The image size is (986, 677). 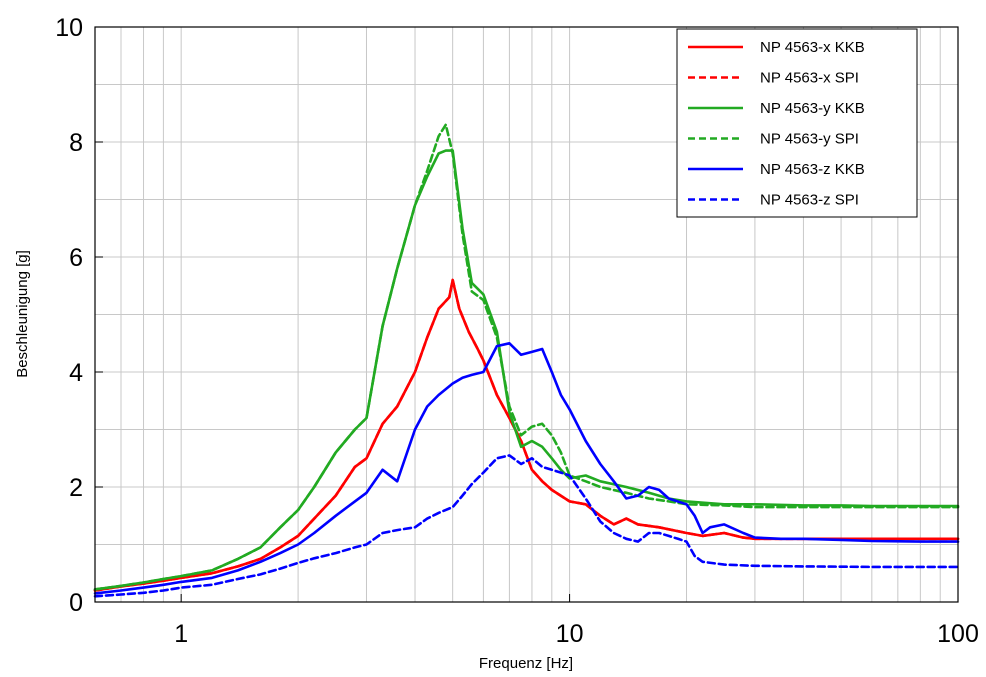 What do you see at coordinates (809, 139) in the screenshot?
I see `legend-label-4: NP 4563-y SPI` at bounding box center [809, 139].